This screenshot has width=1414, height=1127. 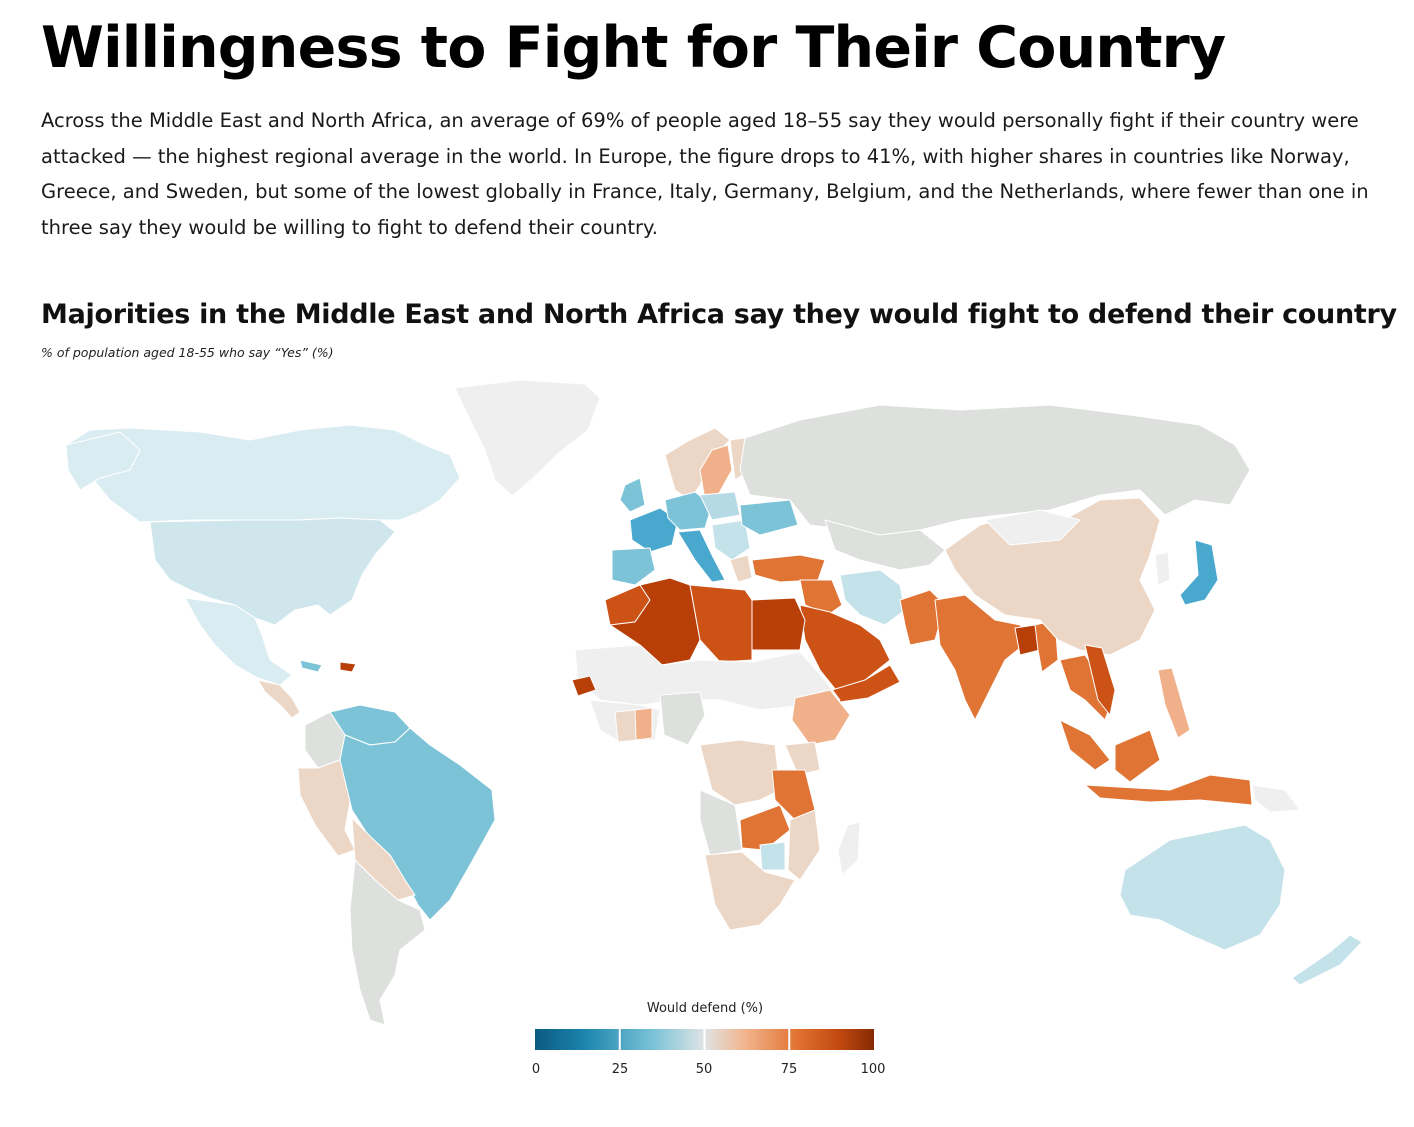 I want to click on region-pakistan, so click(x=922, y=617).